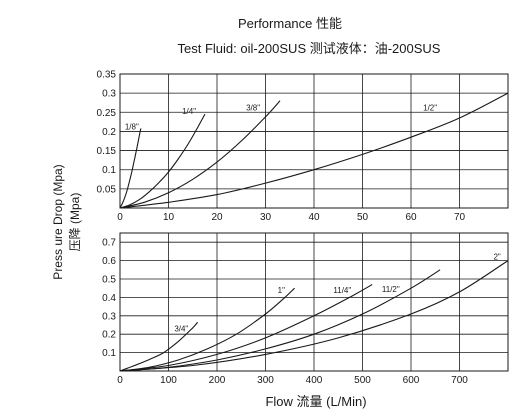  Describe the element at coordinates (109, 261) in the screenshot. I see `bottom-y-tick-label: 0.6` at that location.